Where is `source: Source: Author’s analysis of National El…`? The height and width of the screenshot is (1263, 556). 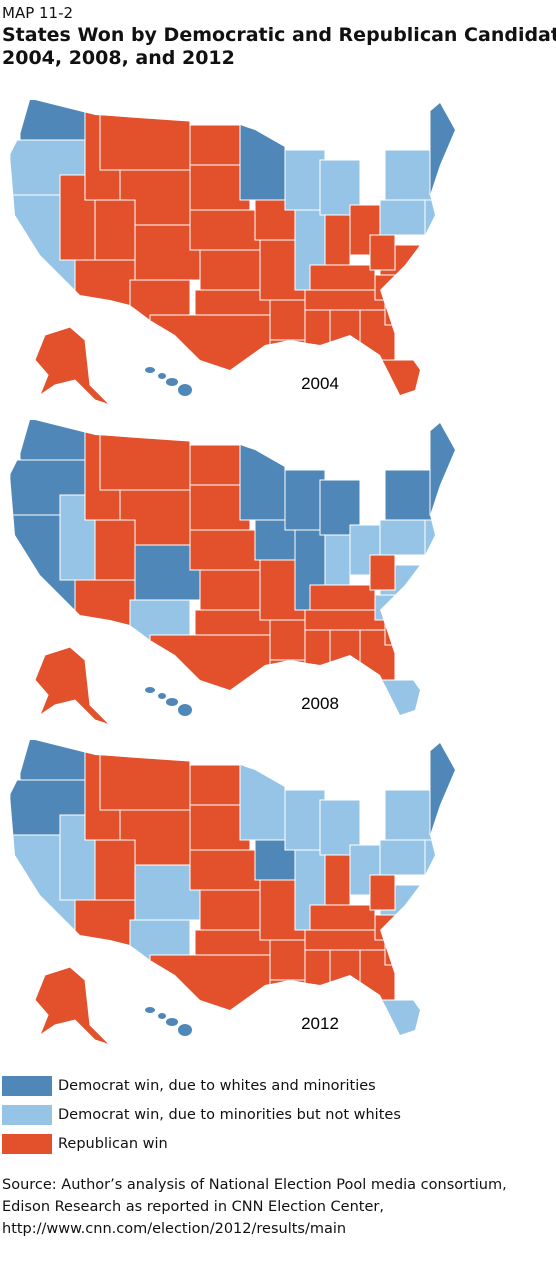
source: Source: Author’s analysis of National El… is located at coordinates (254, 1207).